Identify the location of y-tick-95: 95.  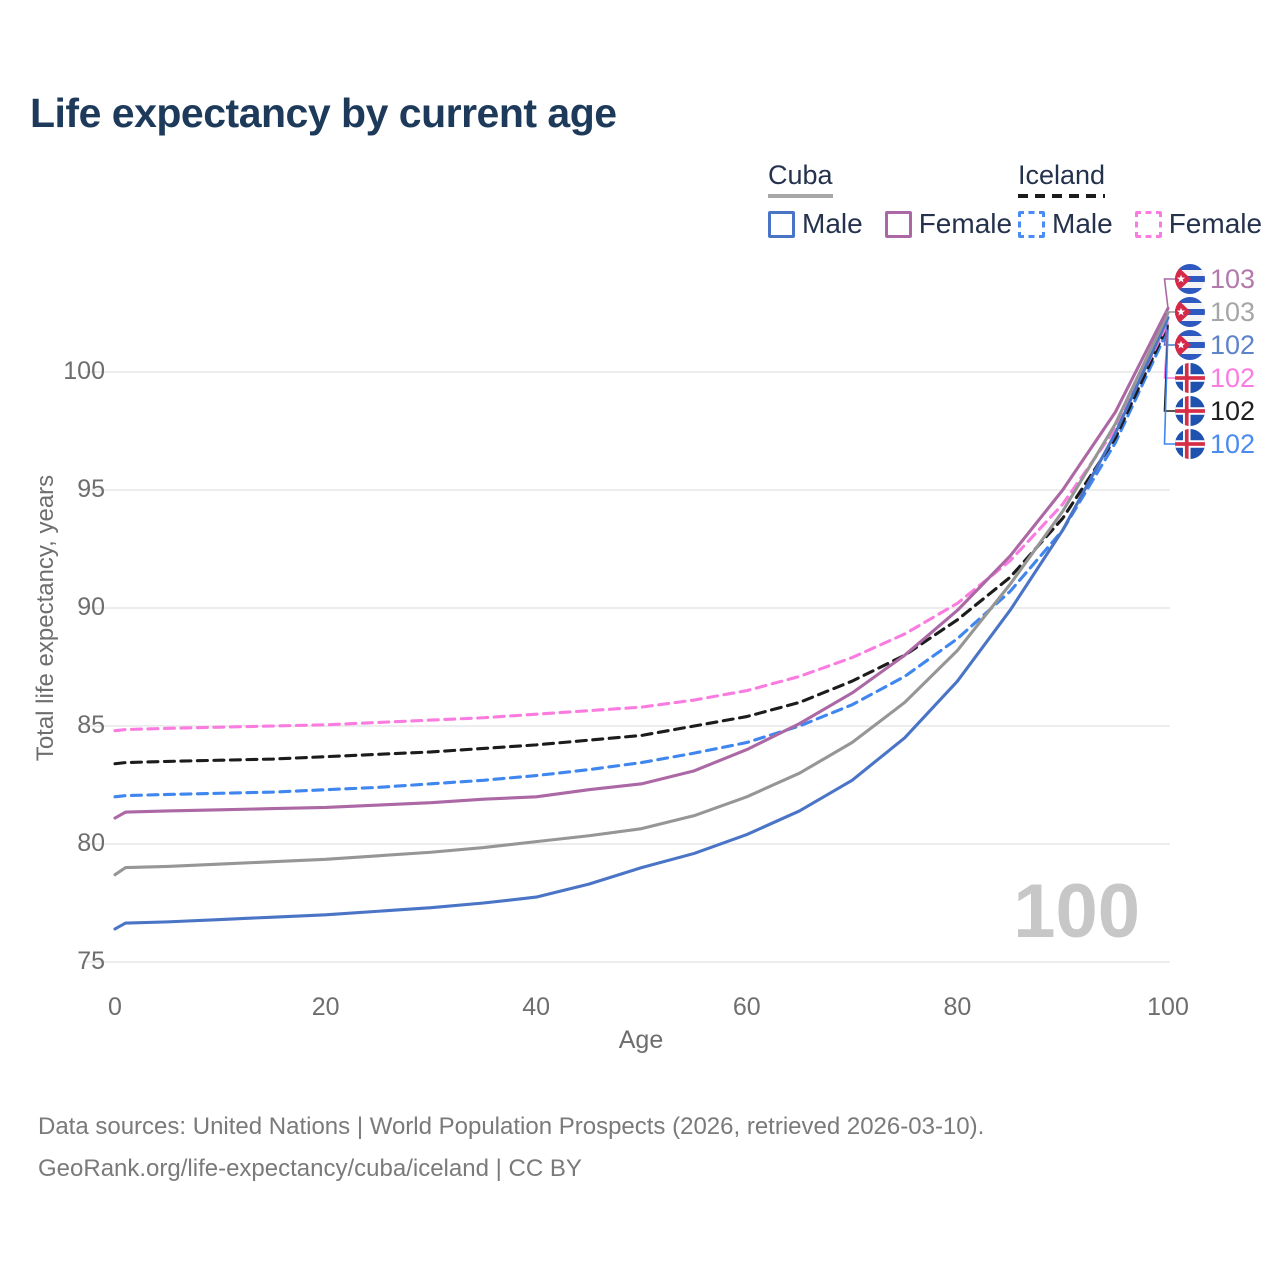
(91, 489).